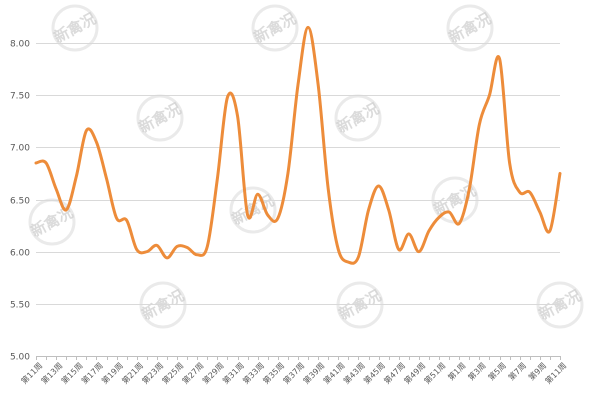 Image resolution: width=600 pixels, height=400 pixels. What do you see at coordinates (477, 371) in the screenshot?
I see `x-tick-label: 第3周` at bounding box center [477, 371].